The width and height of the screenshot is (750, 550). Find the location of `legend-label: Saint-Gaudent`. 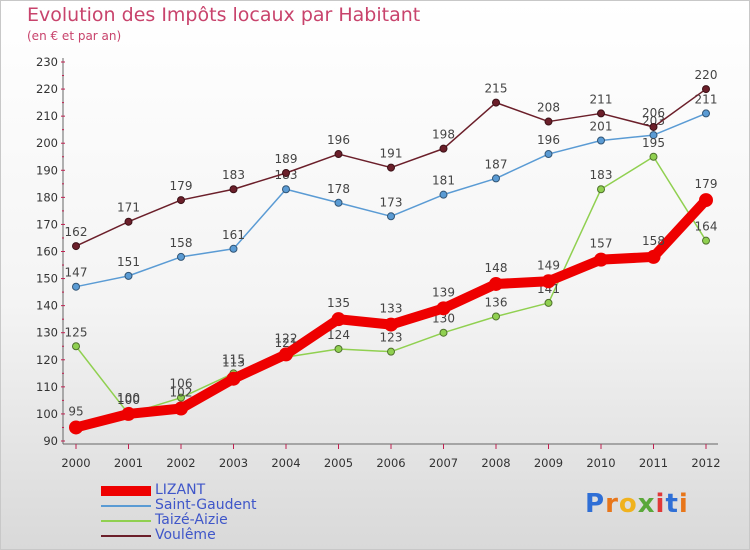

legend-label: Saint-Gaudent is located at coordinates (206, 505).